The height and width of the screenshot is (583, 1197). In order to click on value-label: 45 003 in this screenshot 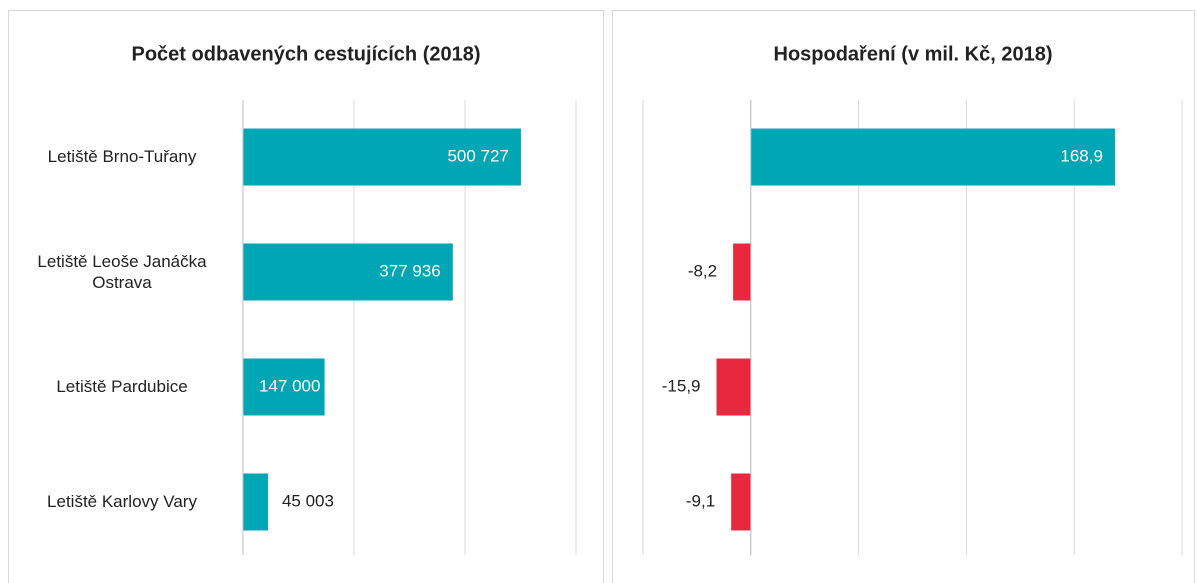, I will do `click(308, 500)`.